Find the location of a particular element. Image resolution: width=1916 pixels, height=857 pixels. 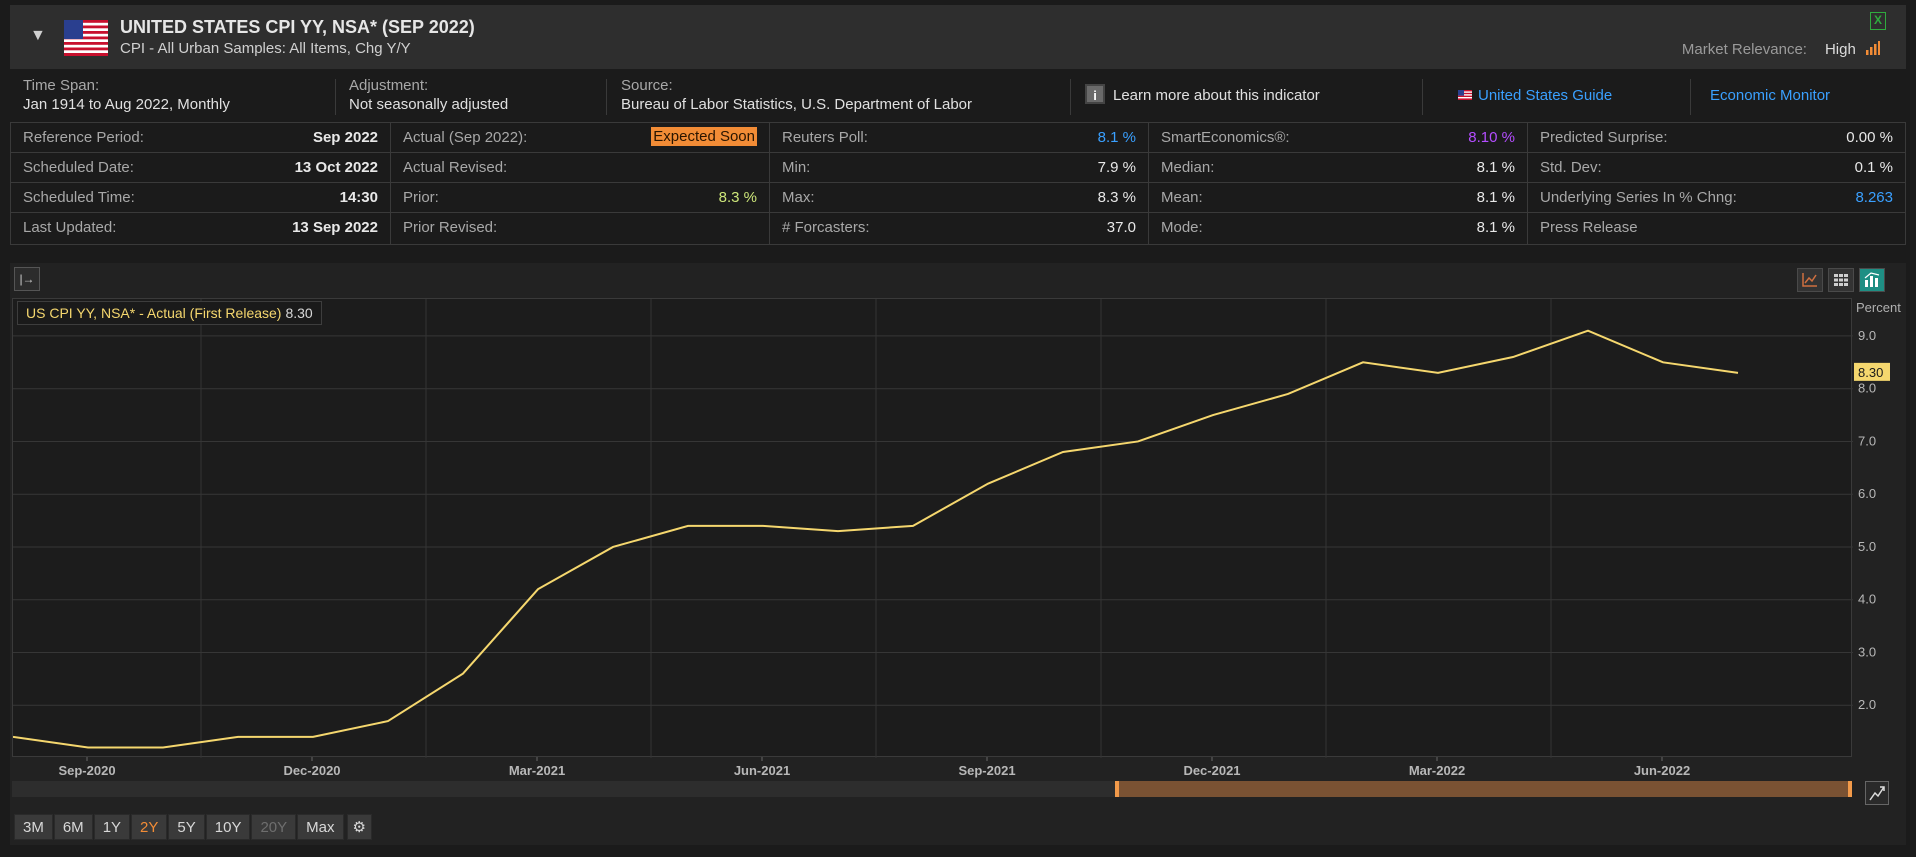

stat-row: Median: 8.1 % is located at coordinates (1338, 168).